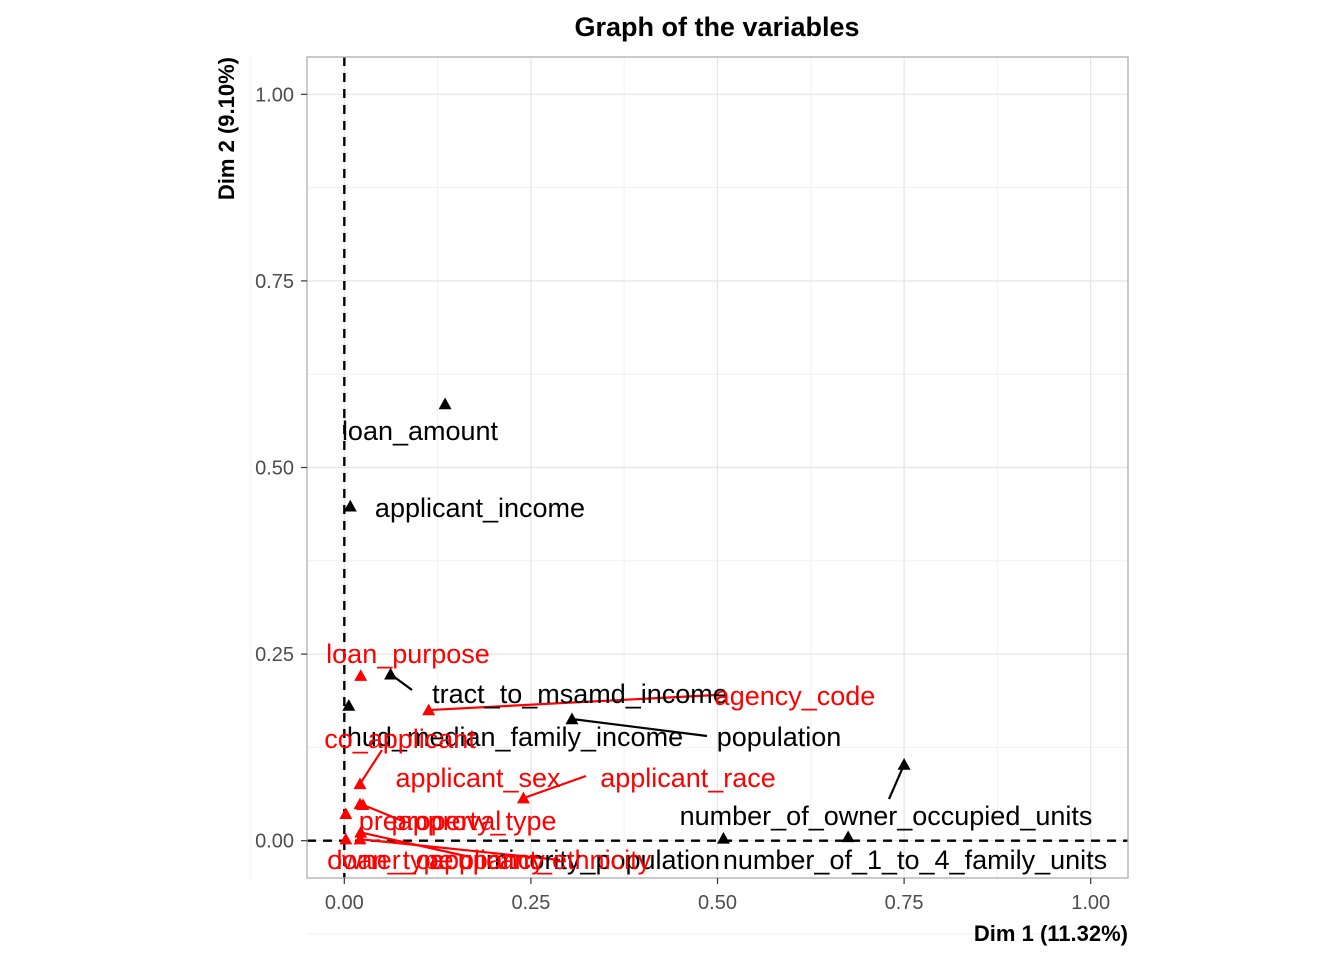 This screenshot has width=1344, height=960. What do you see at coordinates (1051, 933) in the screenshot?
I see `x-axis-title: Dim 1 (11.32%)` at bounding box center [1051, 933].